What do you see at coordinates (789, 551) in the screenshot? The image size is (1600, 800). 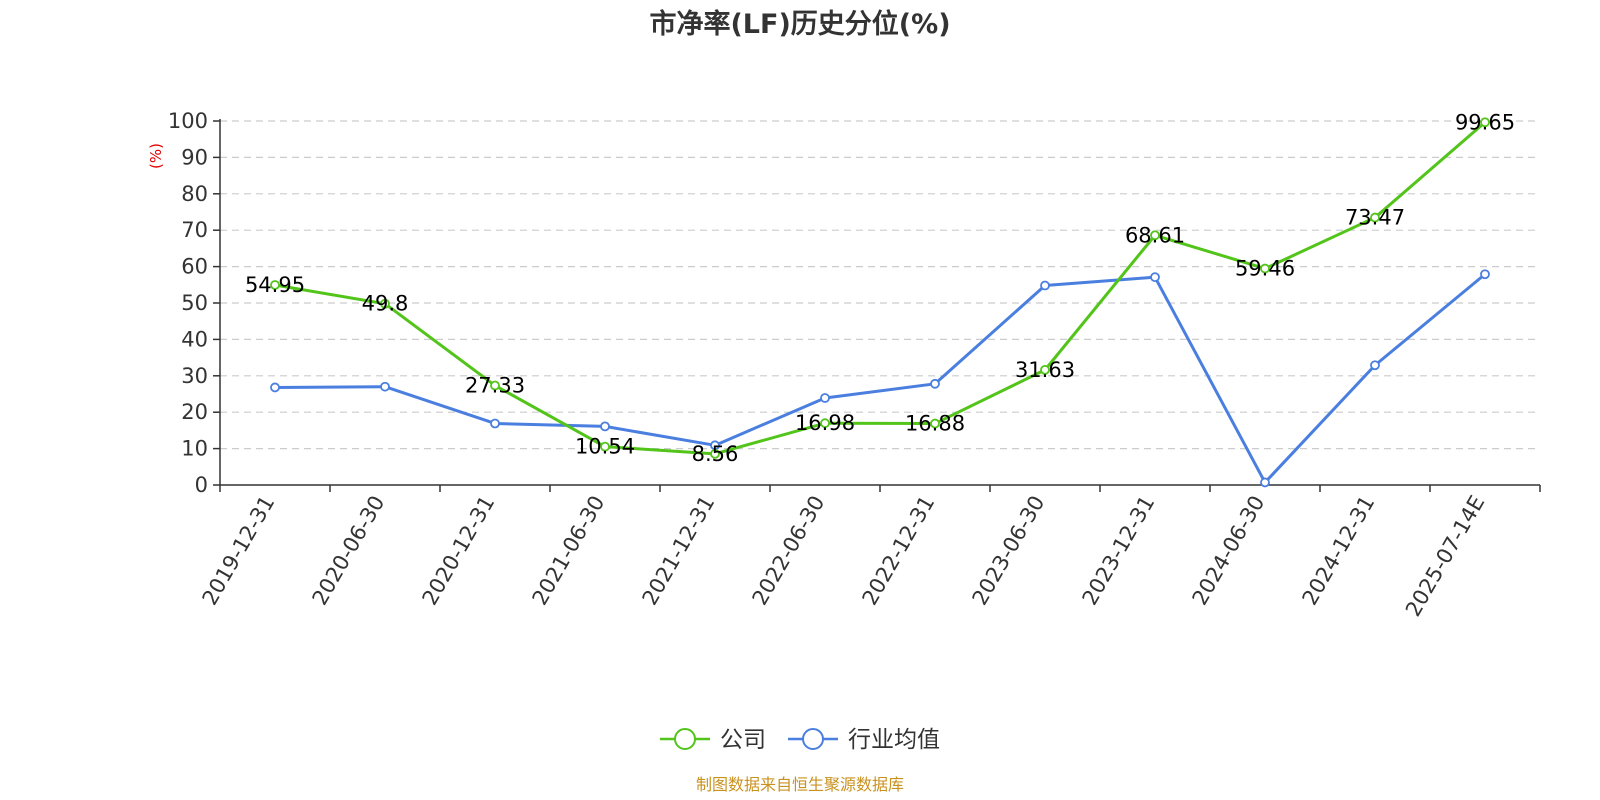 I see `x-tick-label: 2022-06-30` at bounding box center [789, 551].